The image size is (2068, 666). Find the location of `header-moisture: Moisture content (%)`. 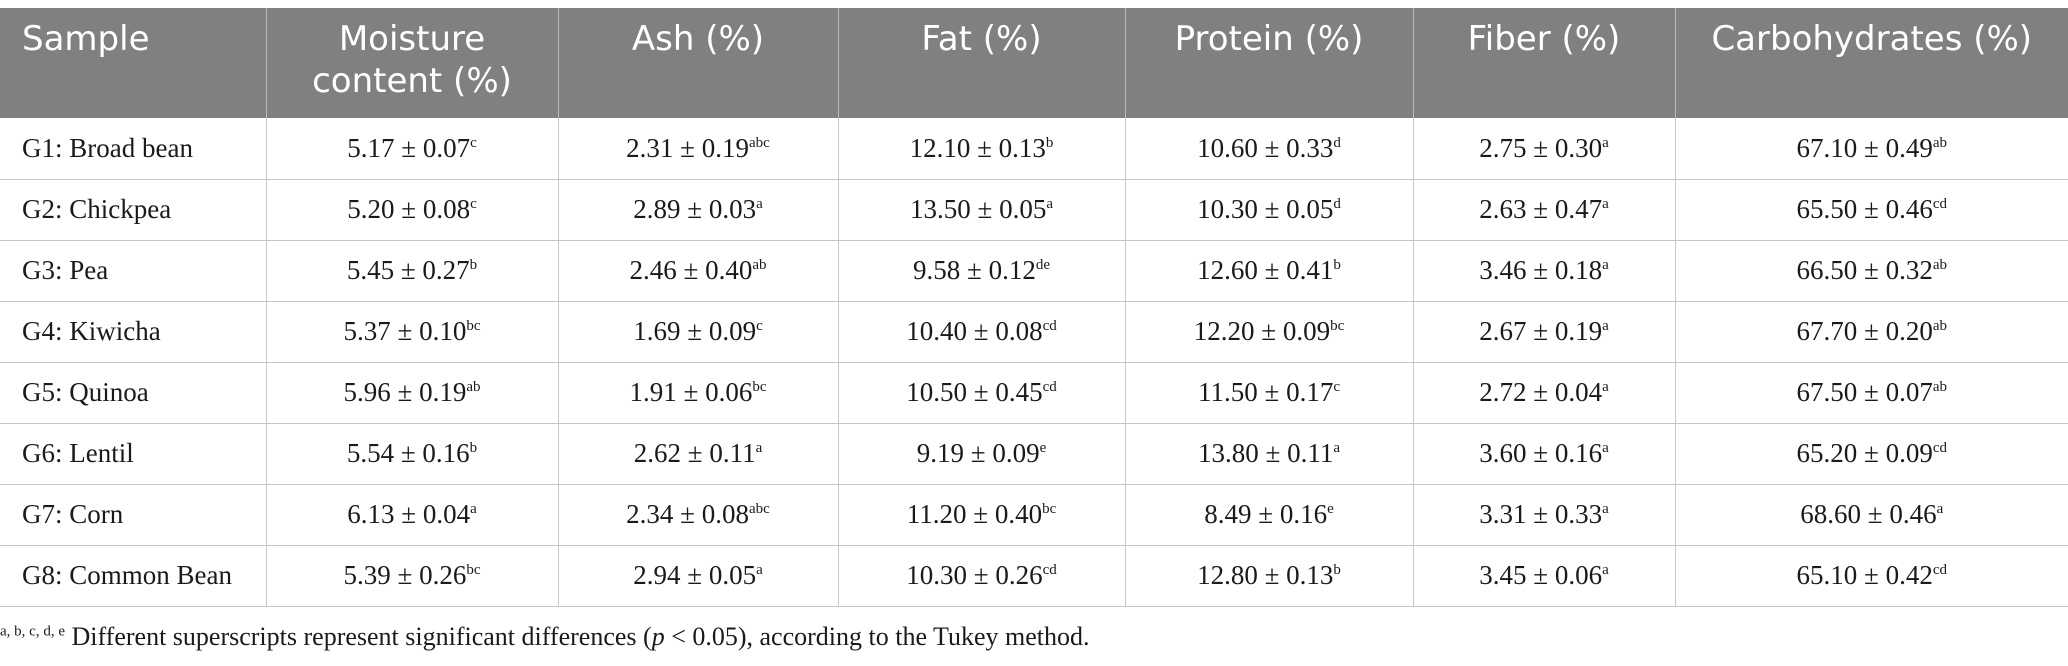

header-moisture: Moisture content (%) is located at coordinates (412, 63).